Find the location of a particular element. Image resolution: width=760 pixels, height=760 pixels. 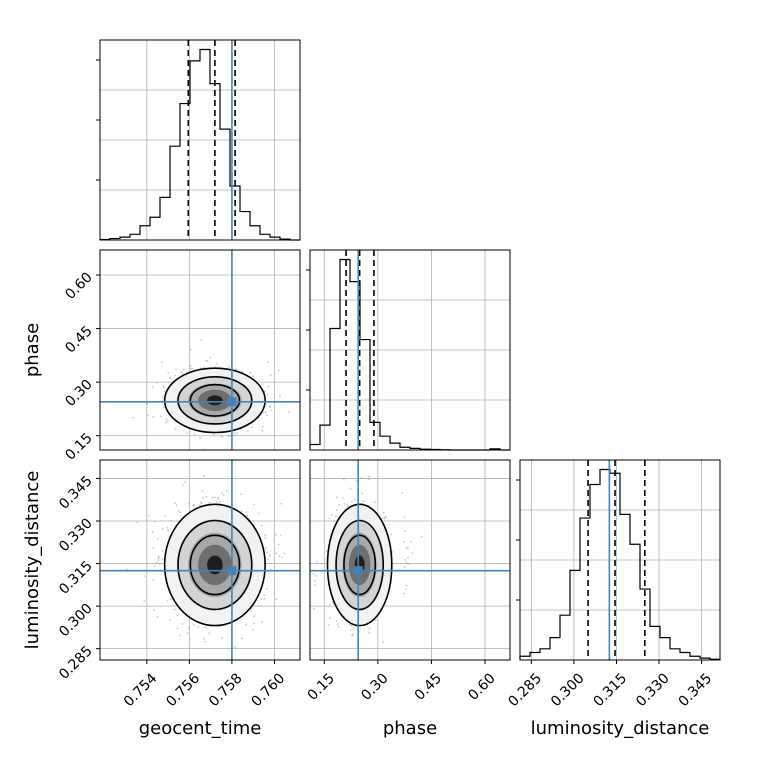

contour-inner is located at coordinates (215, 565).